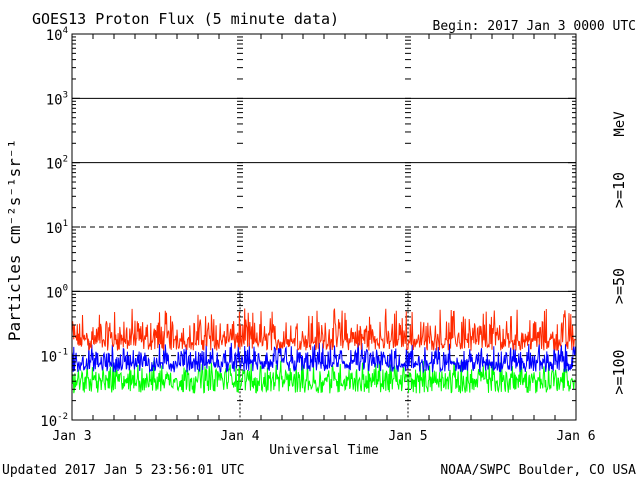  What do you see at coordinates (324, 358) in the screenshot?
I see `series-50-line` at bounding box center [324, 358].